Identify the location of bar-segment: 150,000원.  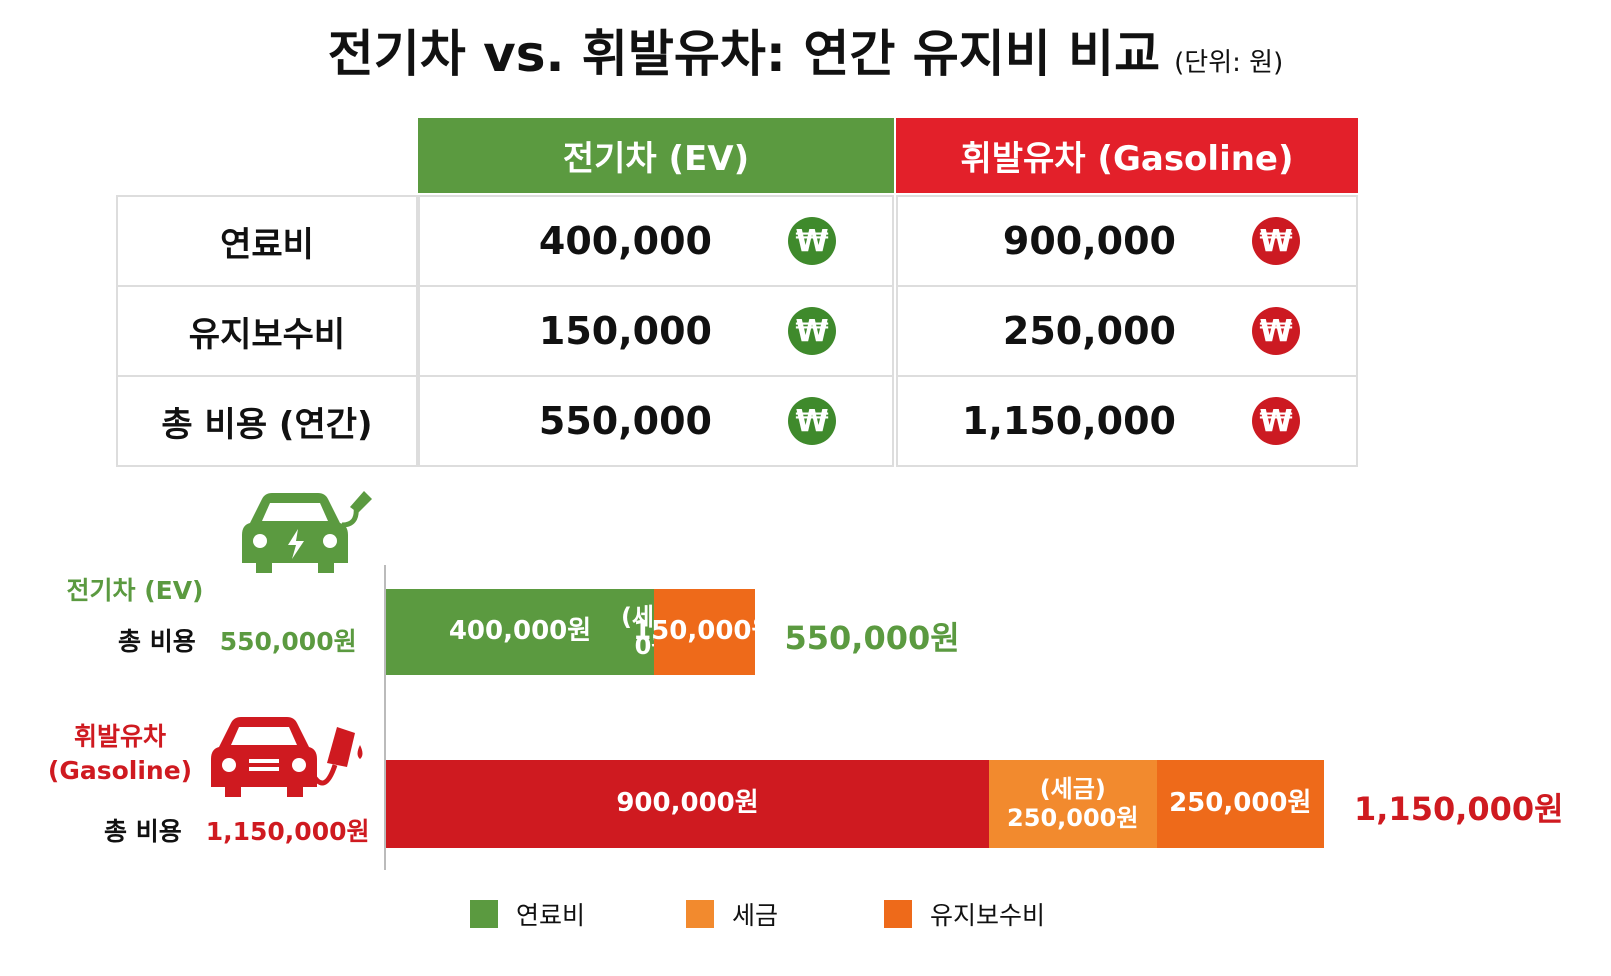
(704, 632).